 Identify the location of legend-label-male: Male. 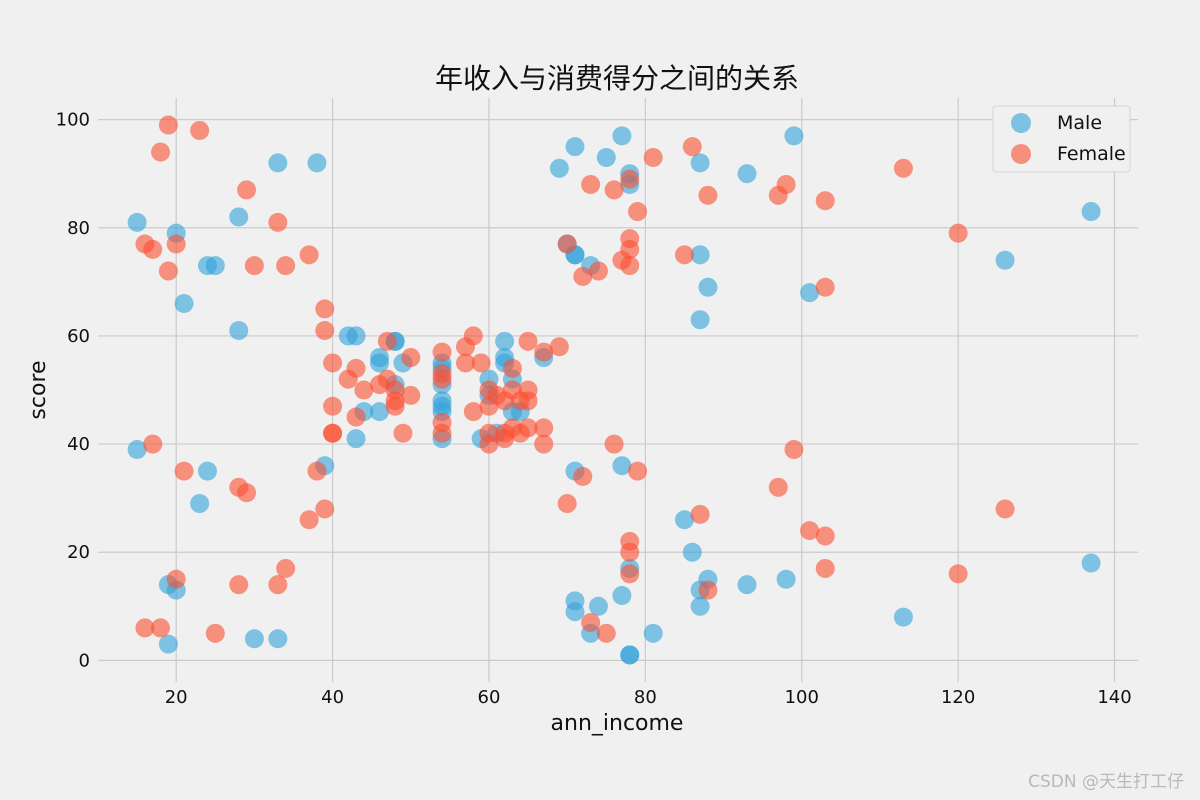
(1079, 123).